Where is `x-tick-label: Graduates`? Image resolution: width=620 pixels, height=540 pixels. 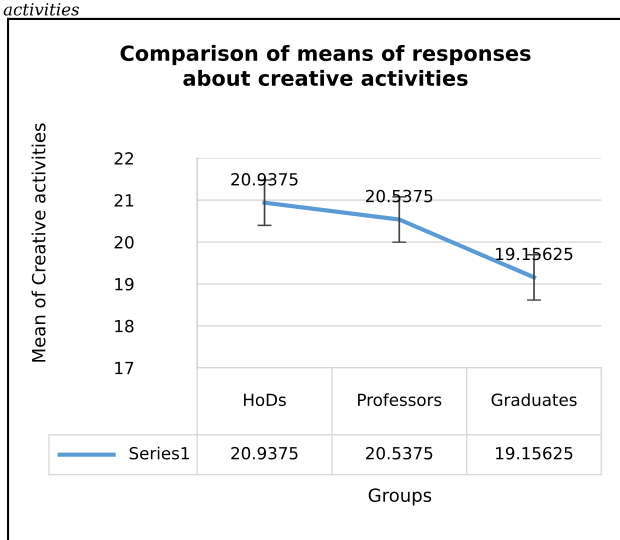 x-tick-label: Graduates is located at coordinates (534, 399).